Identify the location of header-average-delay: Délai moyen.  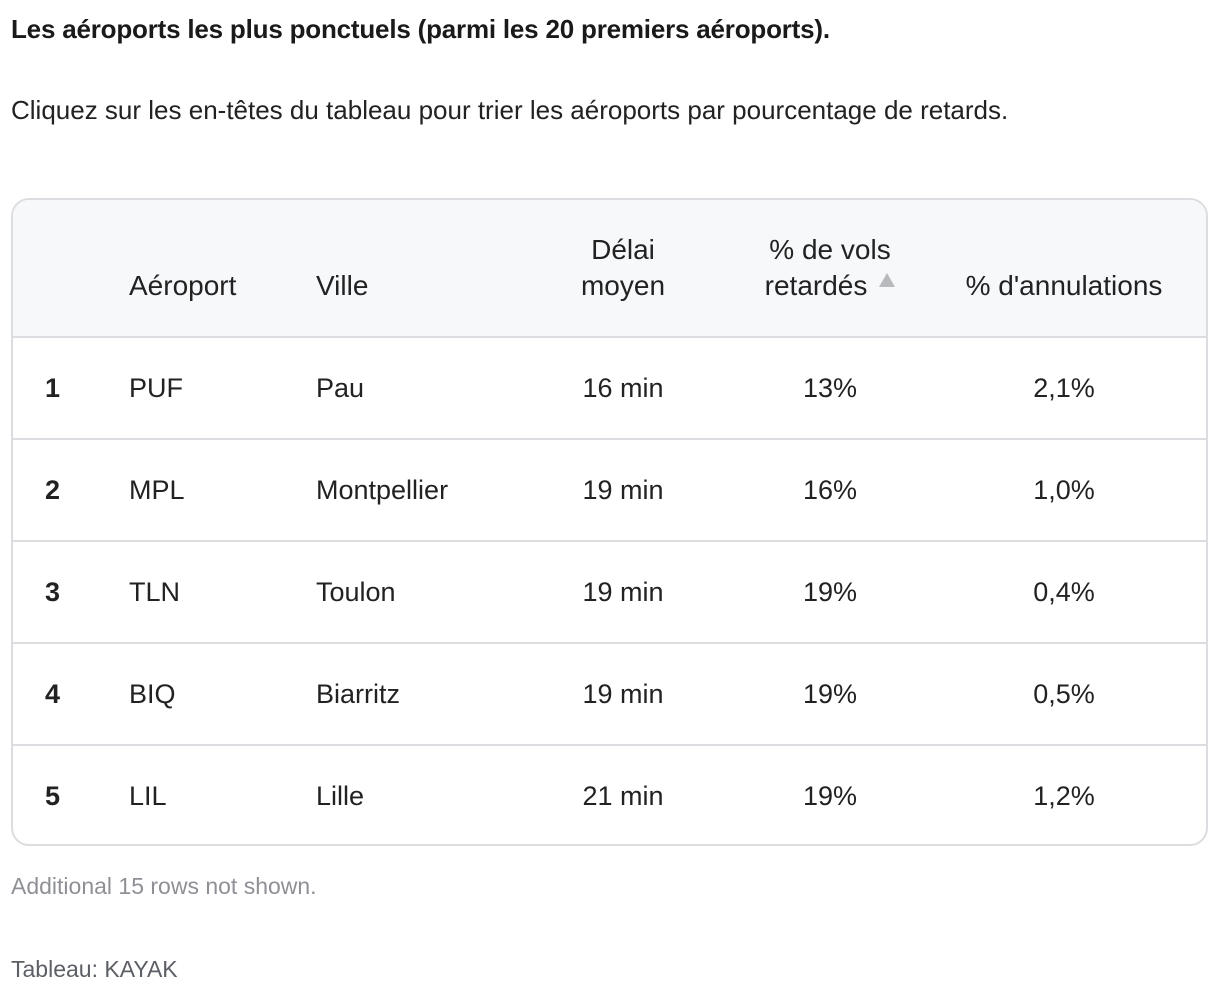
(623, 269).